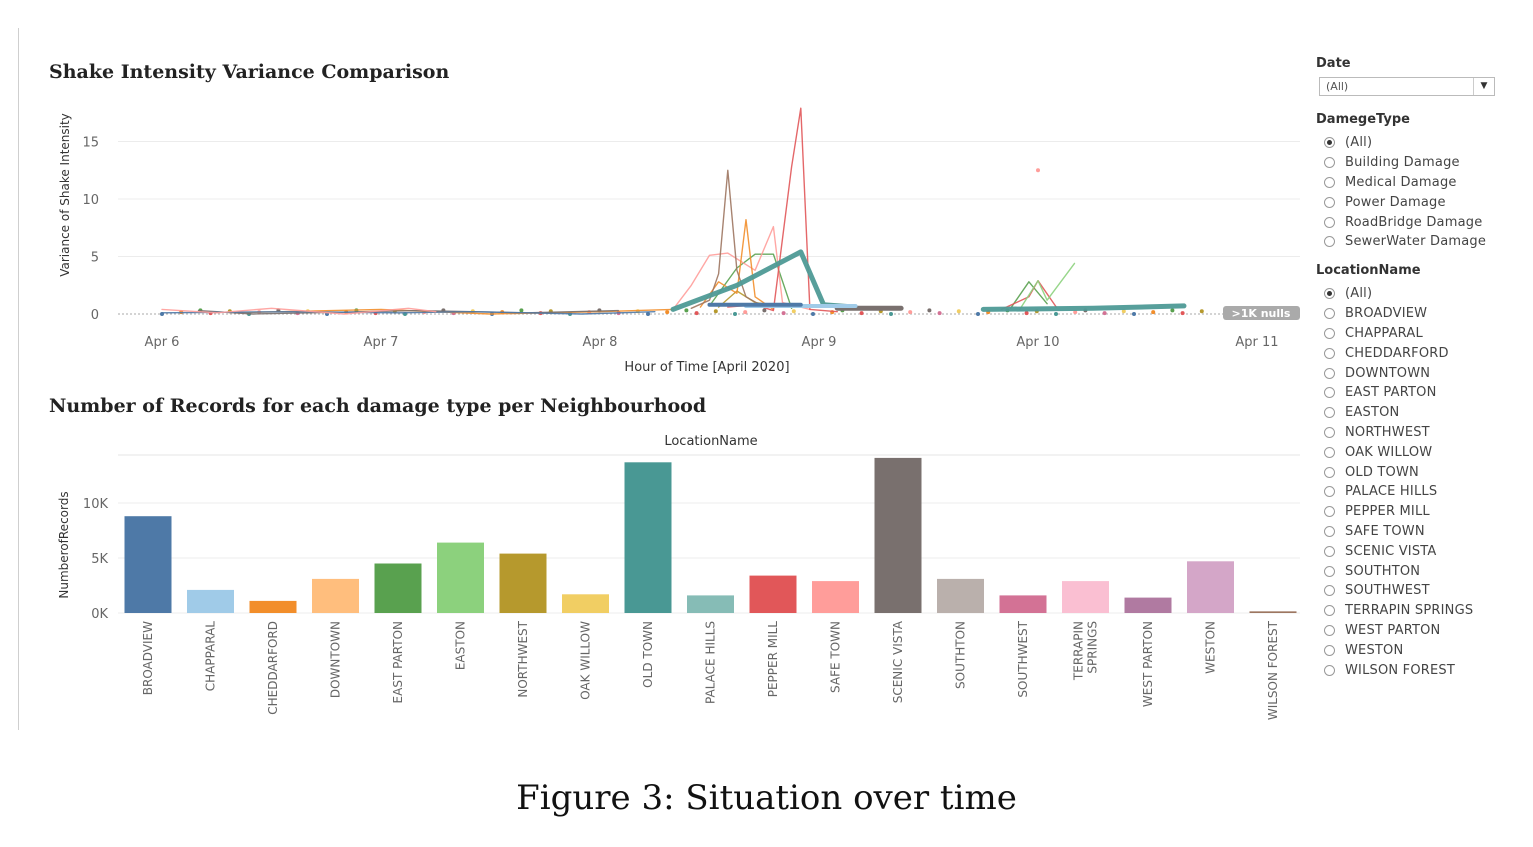  What do you see at coordinates (648, 654) in the screenshot?
I see `x-tick-label: OLD TOWN` at bounding box center [648, 654].